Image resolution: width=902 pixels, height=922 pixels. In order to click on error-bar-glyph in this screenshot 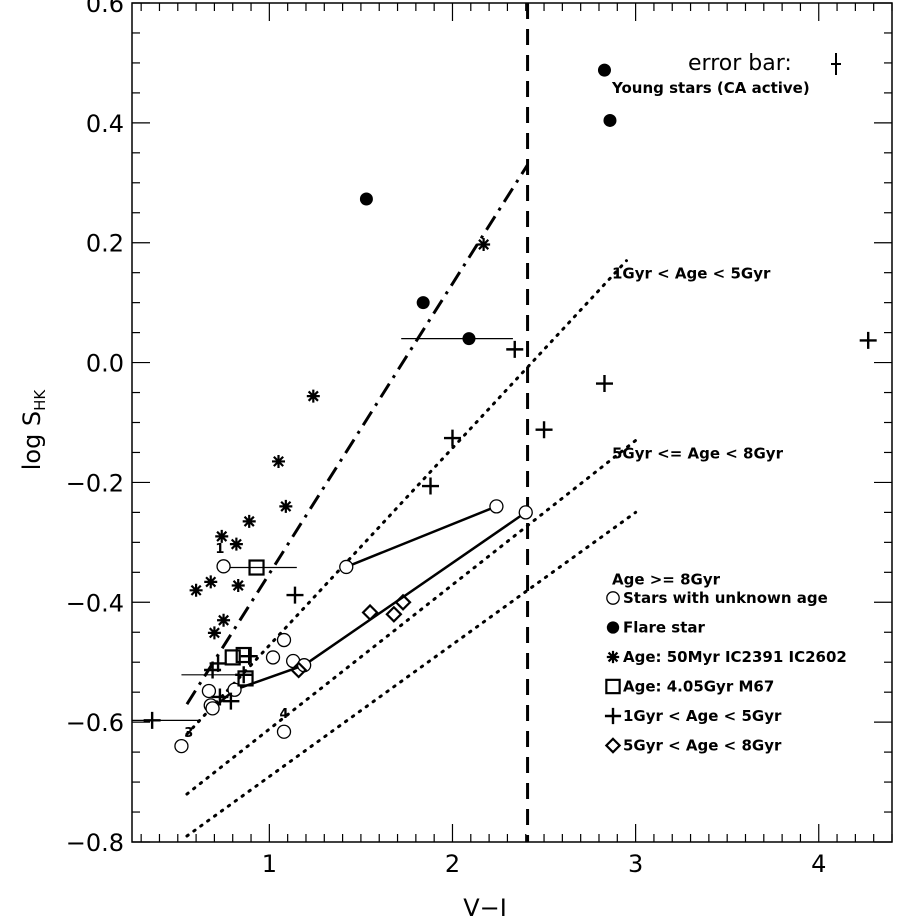, I will do `click(836, 64)`.